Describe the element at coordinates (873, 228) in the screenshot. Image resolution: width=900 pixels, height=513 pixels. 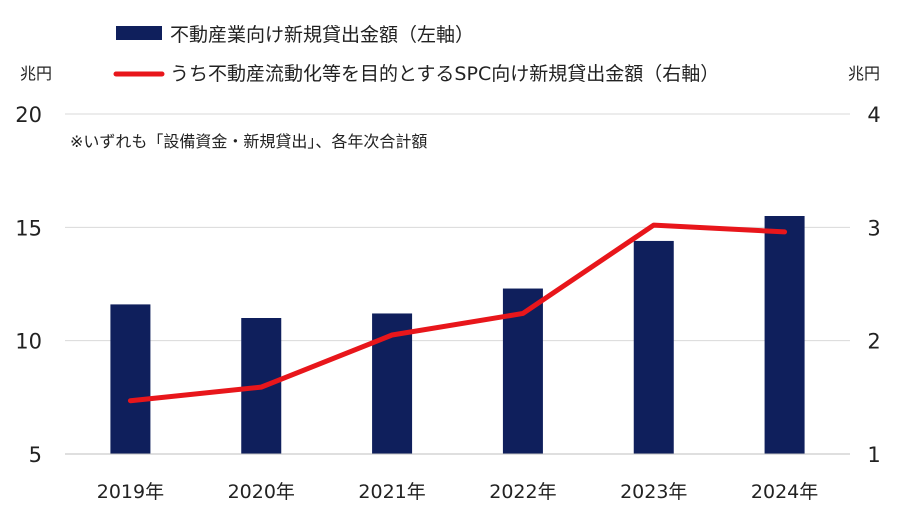
I see `right-axis-tick: 3` at that location.